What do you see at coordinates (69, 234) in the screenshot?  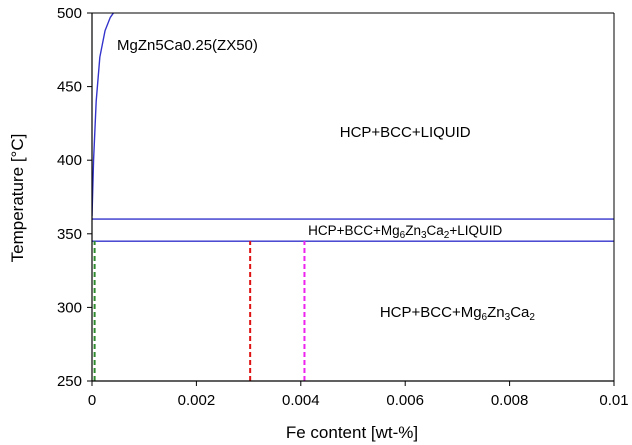 I see `y-tick-label-2: 350` at bounding box center [69, 234].